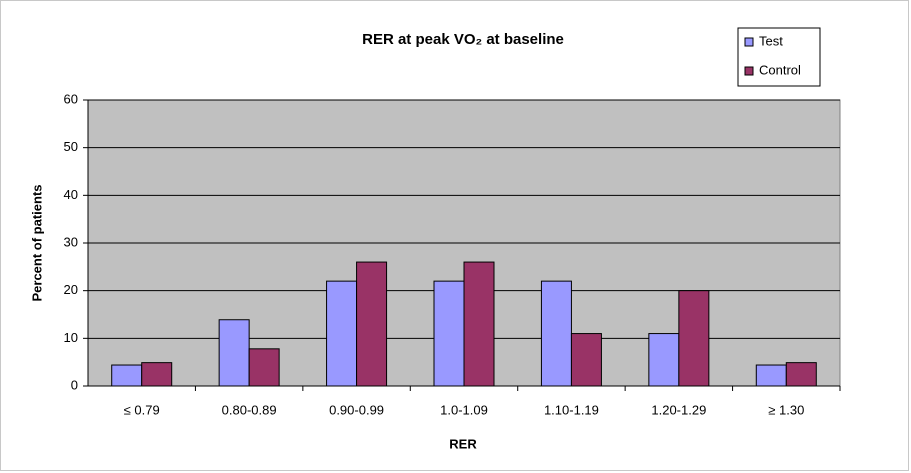 This screenshot has height=473, width=911. What do you see at coordinates (571, 409) in the screenshot?
I see `x-tick-label: 1.10-1.19` at bounding box center [571, 409].